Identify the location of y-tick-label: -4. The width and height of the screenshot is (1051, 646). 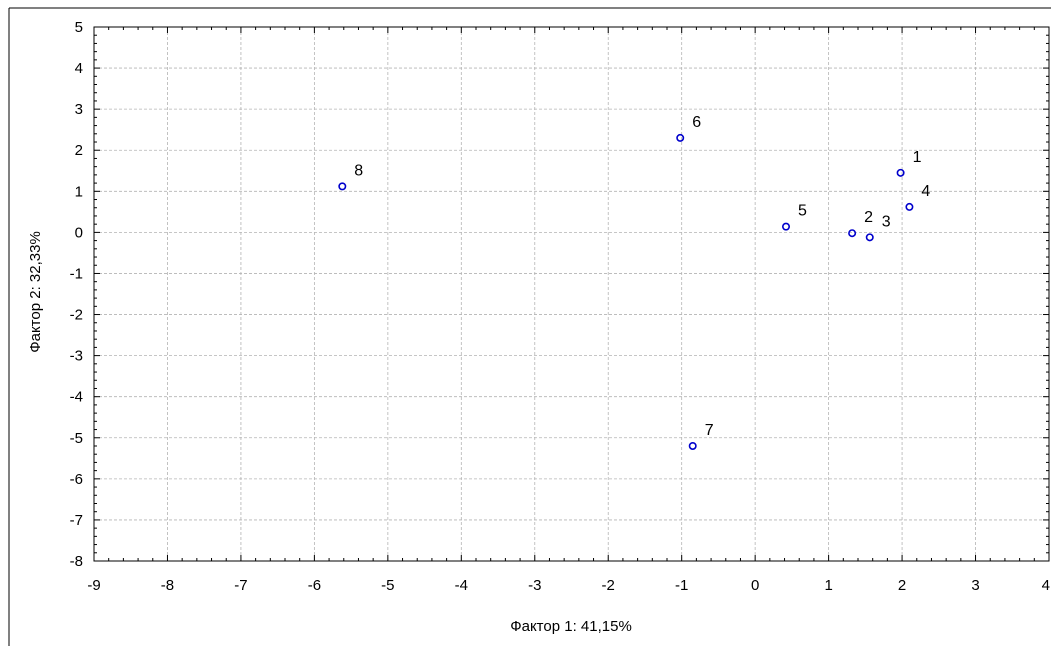
(76, 397).